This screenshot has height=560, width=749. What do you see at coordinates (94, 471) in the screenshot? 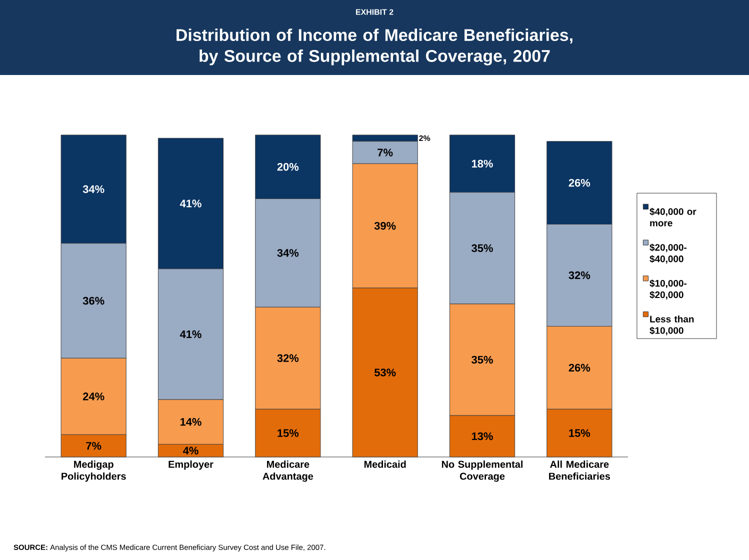
I see `x-tick-label: Medigap Policyholders` at bounding box center [94, 471].